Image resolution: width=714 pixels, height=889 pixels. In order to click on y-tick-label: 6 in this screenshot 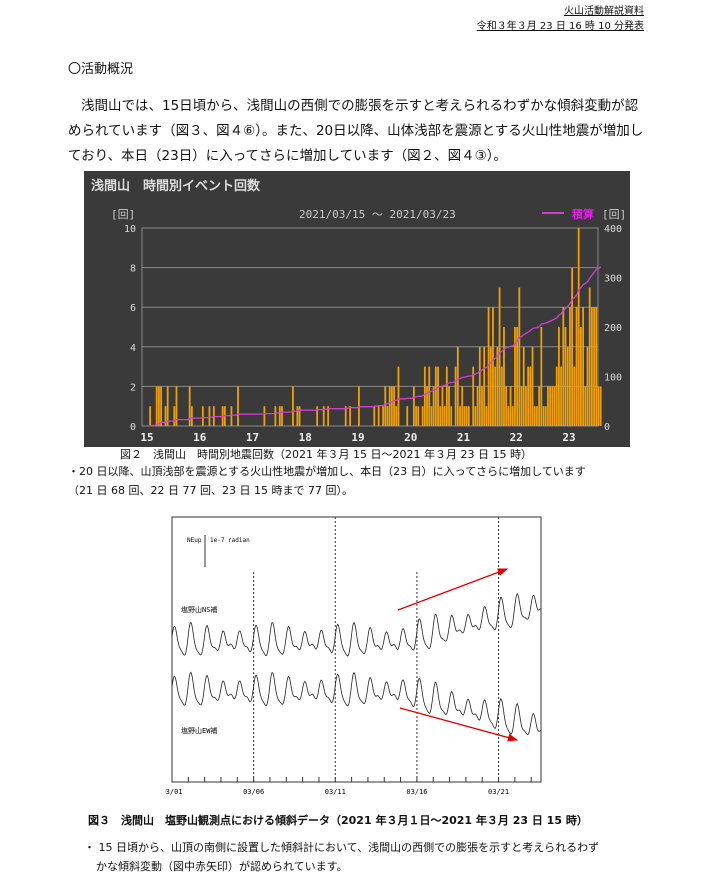, I will do `click(133, 308)`.